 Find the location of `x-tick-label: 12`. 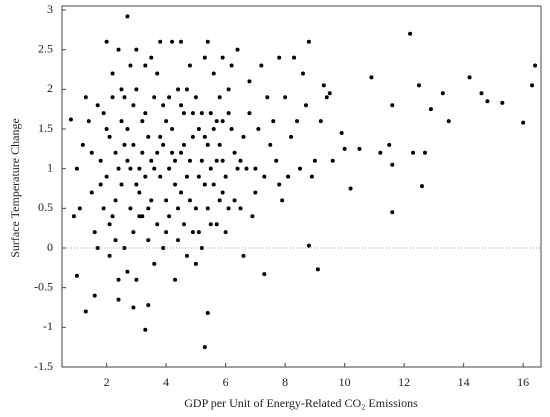

x-tick-label: 12 is located at coordinates (404, 382).